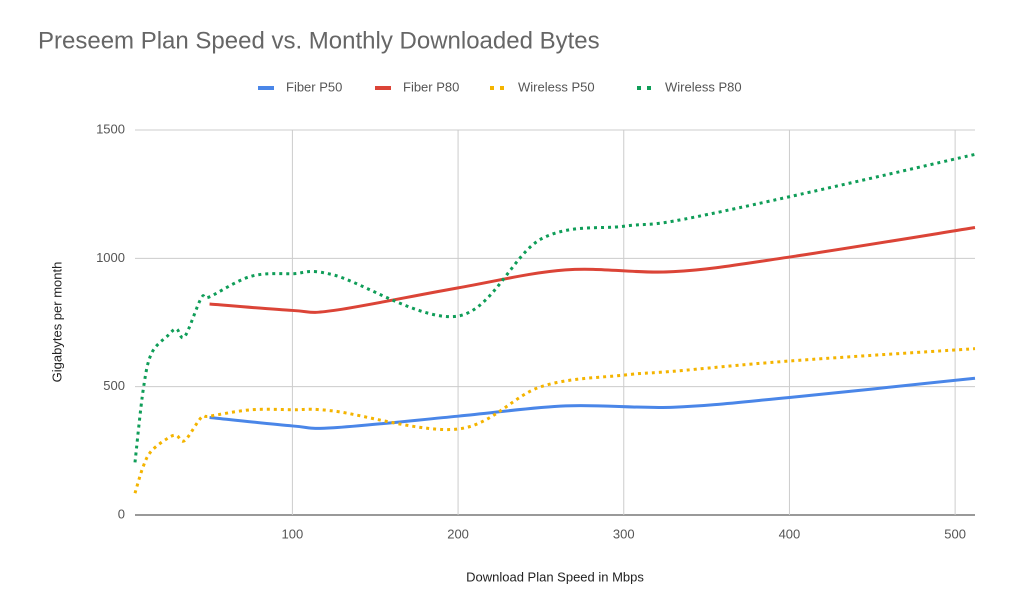 This screenshot has height=614, width=1024. I want to click on legend-label: Fiber P80, so click(431, 86).